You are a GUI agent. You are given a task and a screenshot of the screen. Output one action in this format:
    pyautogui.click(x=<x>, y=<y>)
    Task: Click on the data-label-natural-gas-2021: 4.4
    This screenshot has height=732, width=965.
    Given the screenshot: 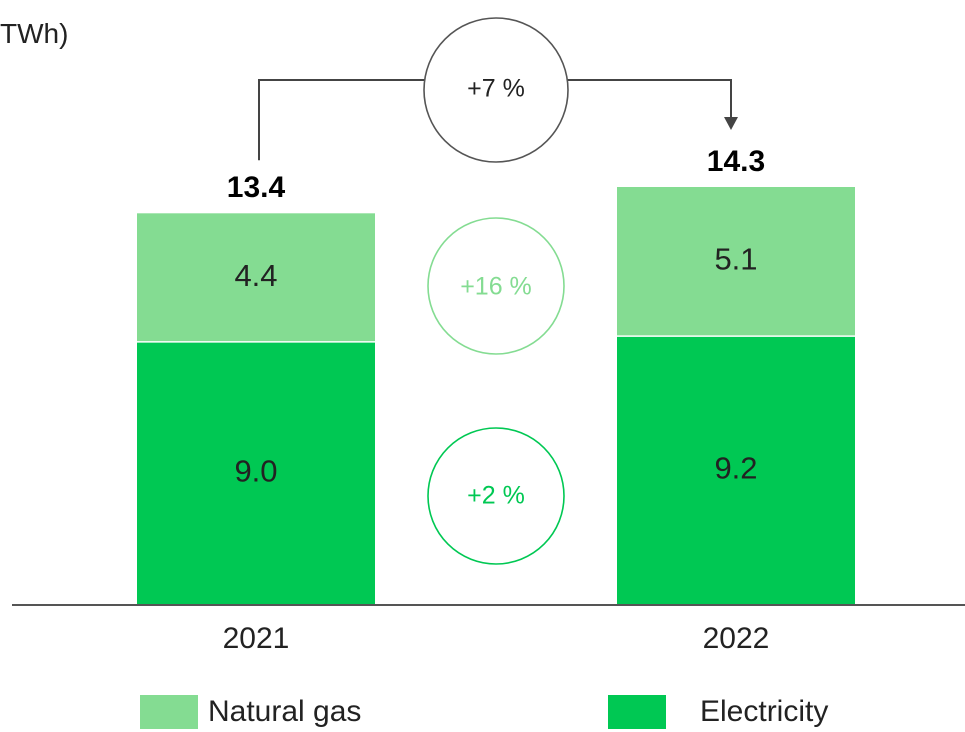 What is the action you would take?
    pyautogui.click(x=255, y=275)
    